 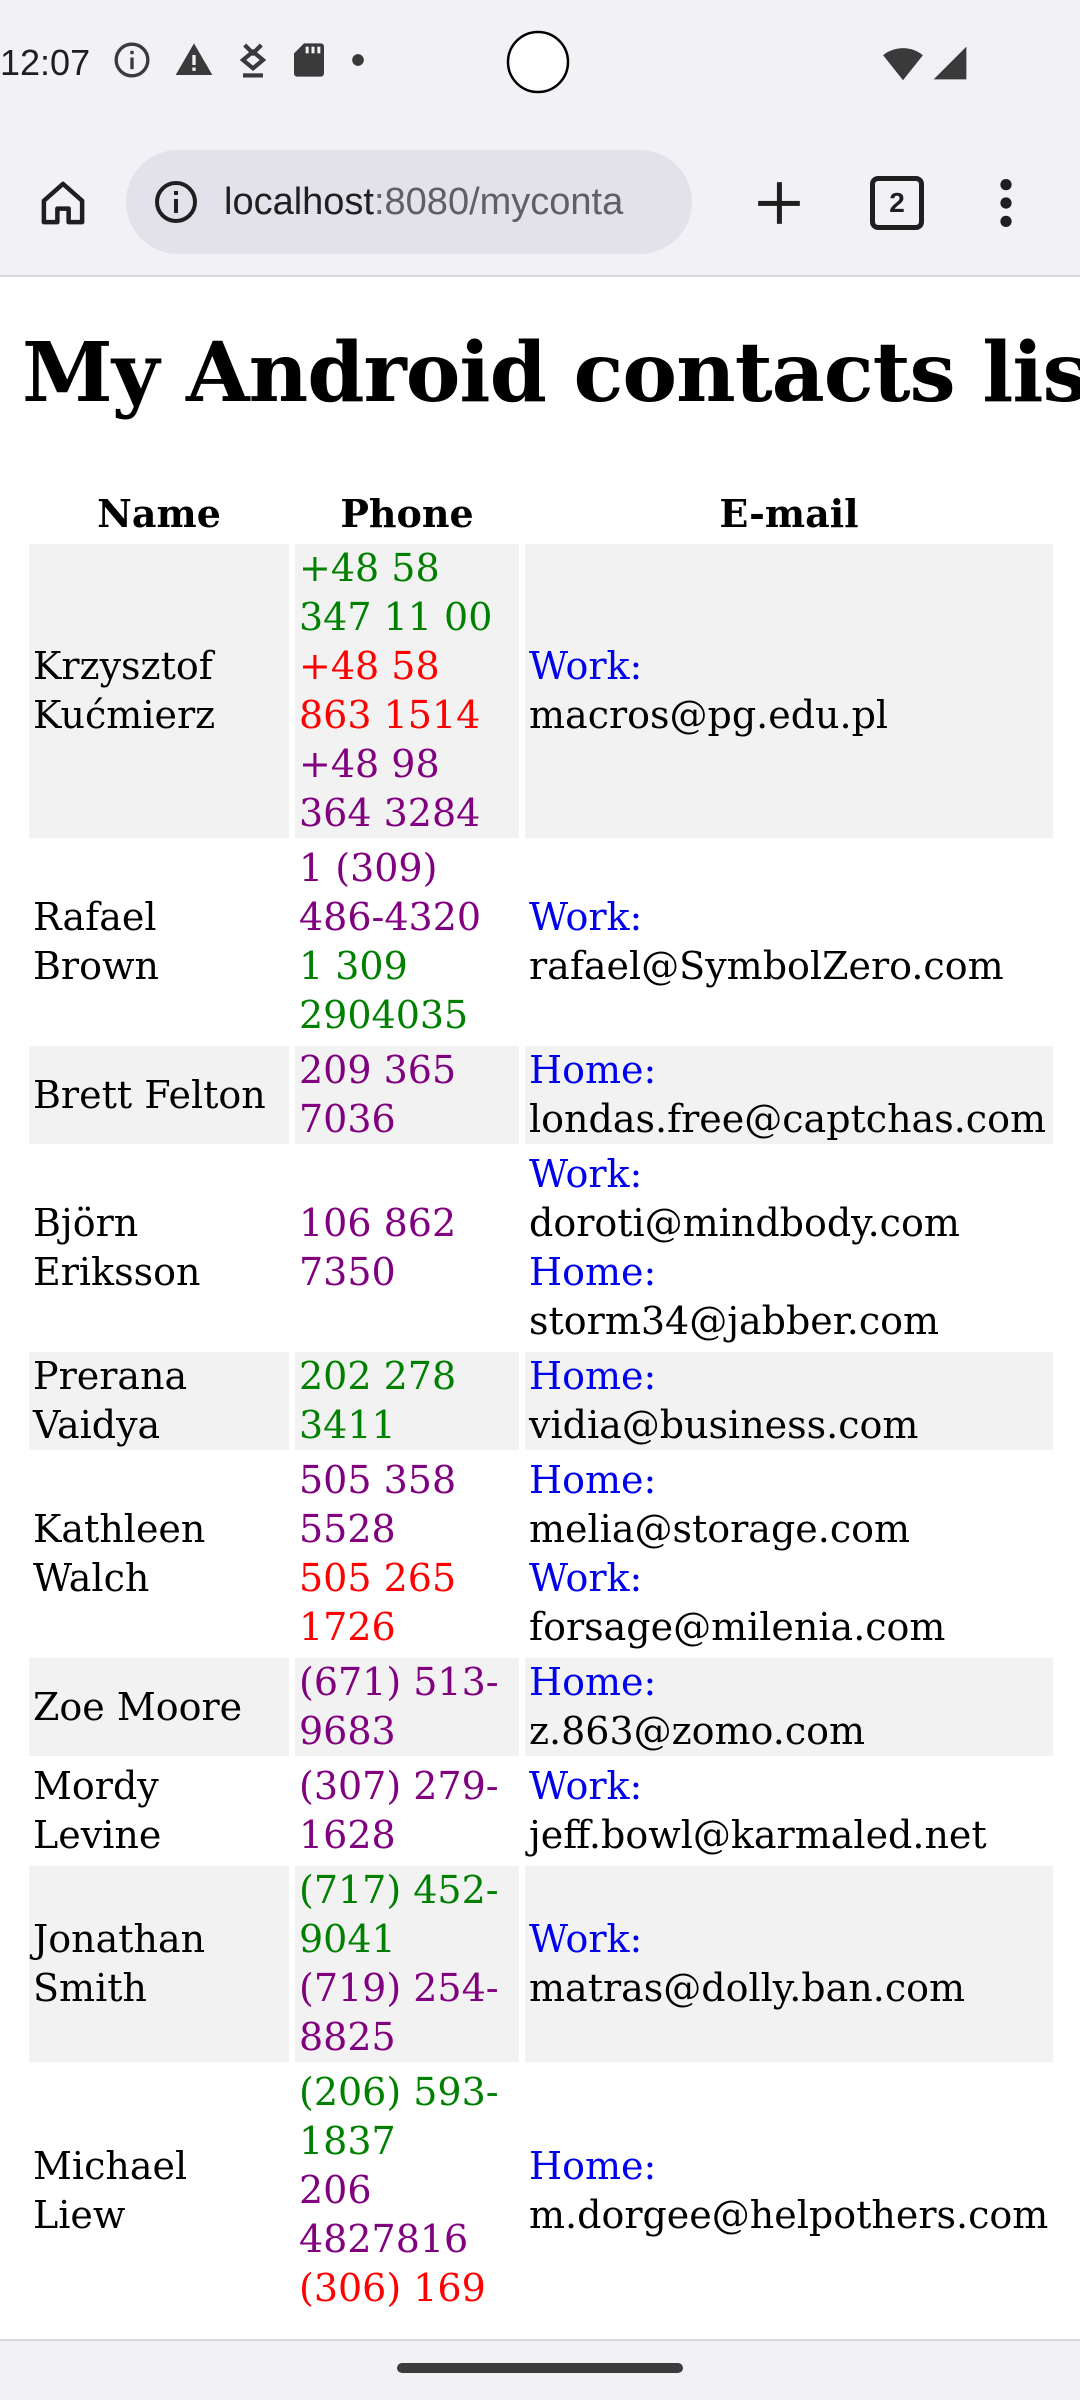 I want to click on phone-number: (717) 452-9041, so click(x=399, y=1914).